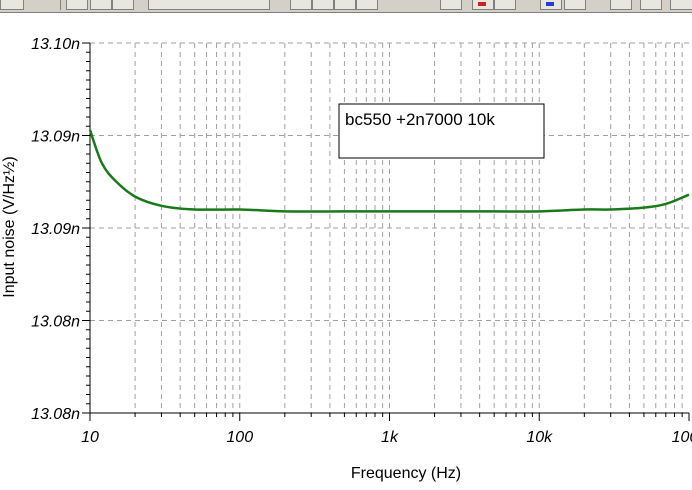 This screenshot has width=692, height=490. Describe the element at coordinates (406, 473) in the screenshot. I see `x-axis-title: Frequency (Hz)` at that location.